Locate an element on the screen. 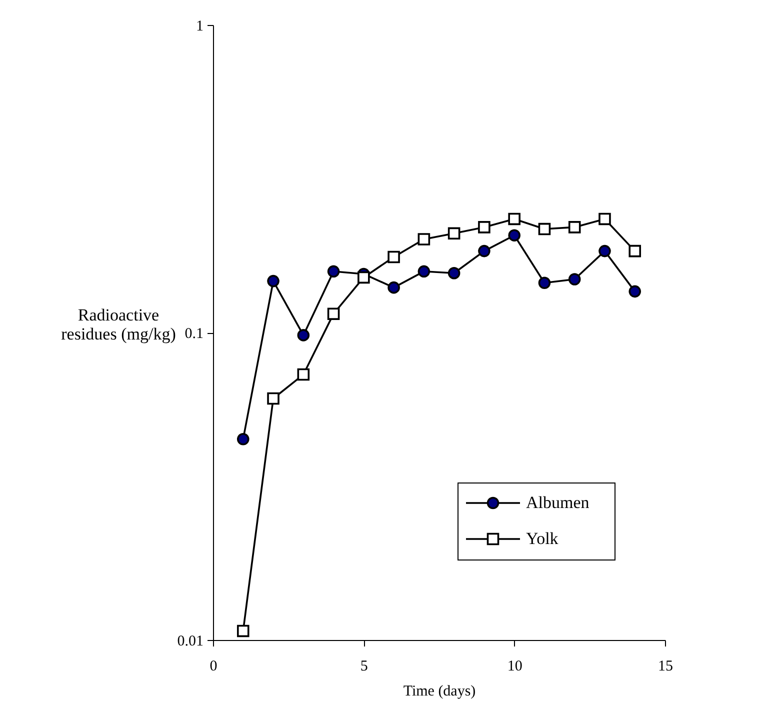  x-tick-label: 10 is located at coordinates (514, 666).